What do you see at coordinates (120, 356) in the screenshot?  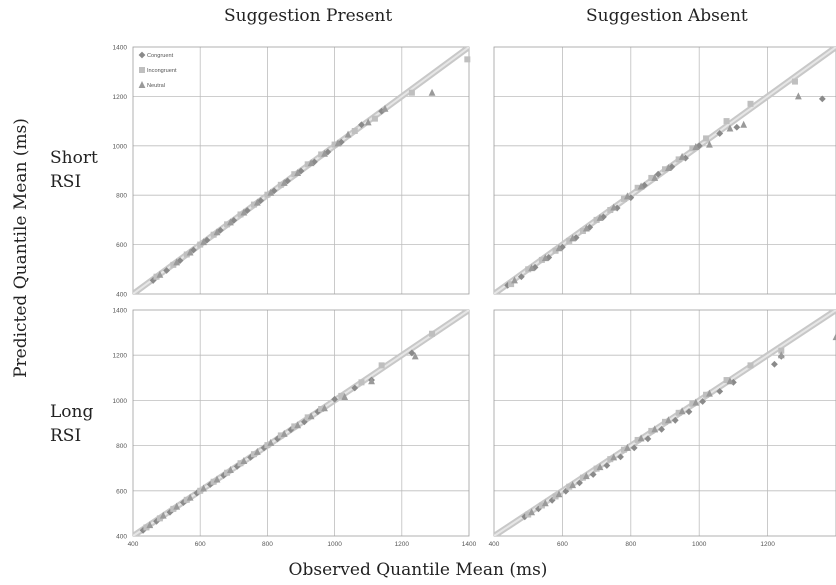 I see `y-tick-label: 1200` at bounding box center [120, 356].